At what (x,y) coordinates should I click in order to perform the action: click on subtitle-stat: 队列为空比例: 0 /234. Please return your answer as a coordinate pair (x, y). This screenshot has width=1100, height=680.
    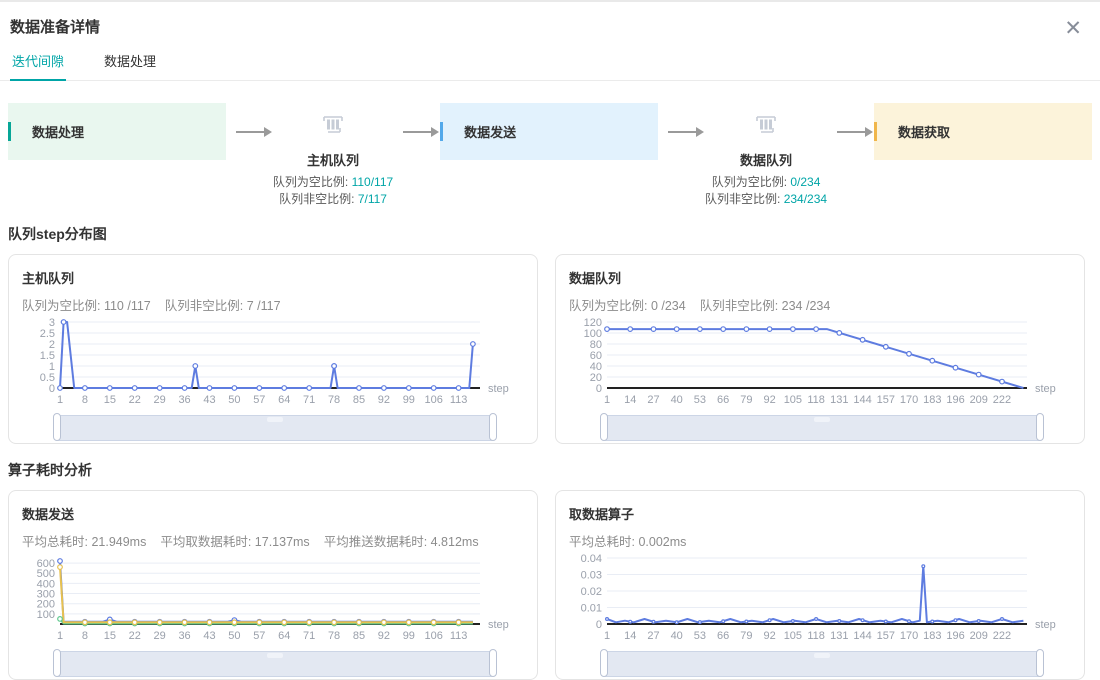
    Looking at the image, I should click on (627, 306).